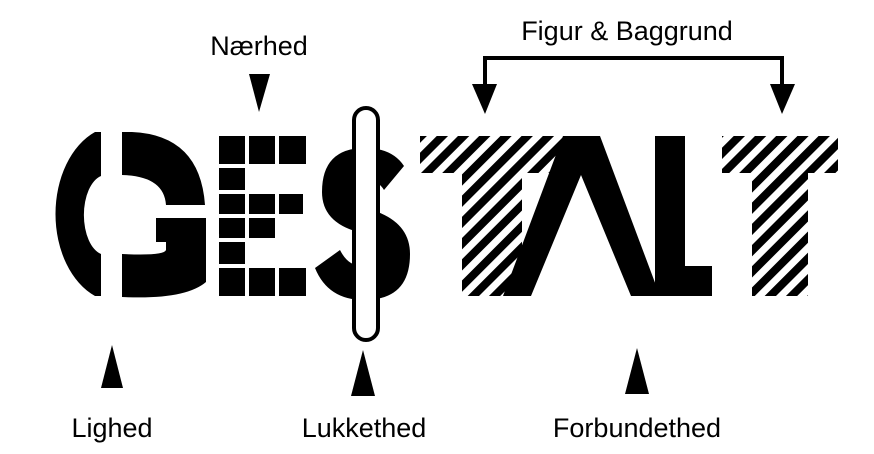 This screenshot has height=454, width=874. Describe the element at coordinates (262, 216) in the screenshot. I see `letter-e-bricks-icon` at that location.